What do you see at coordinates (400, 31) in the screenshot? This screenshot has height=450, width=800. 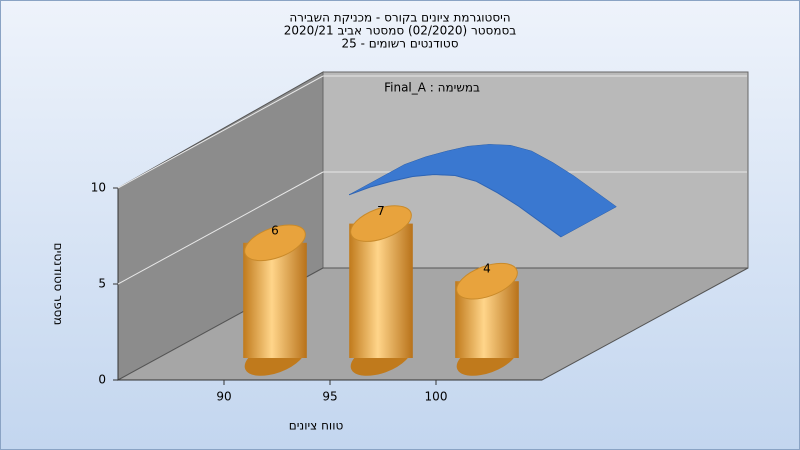 I see `chart-title: בסמסטר (02/2020) סמסטר אביב 2020/21` at bounding box center [400, 31].